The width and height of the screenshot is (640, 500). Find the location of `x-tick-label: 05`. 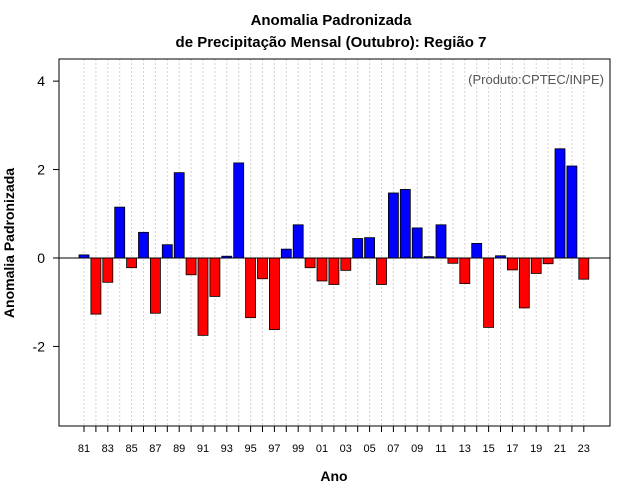

x-tick-label: 05 is located at coordinates (369, 449).